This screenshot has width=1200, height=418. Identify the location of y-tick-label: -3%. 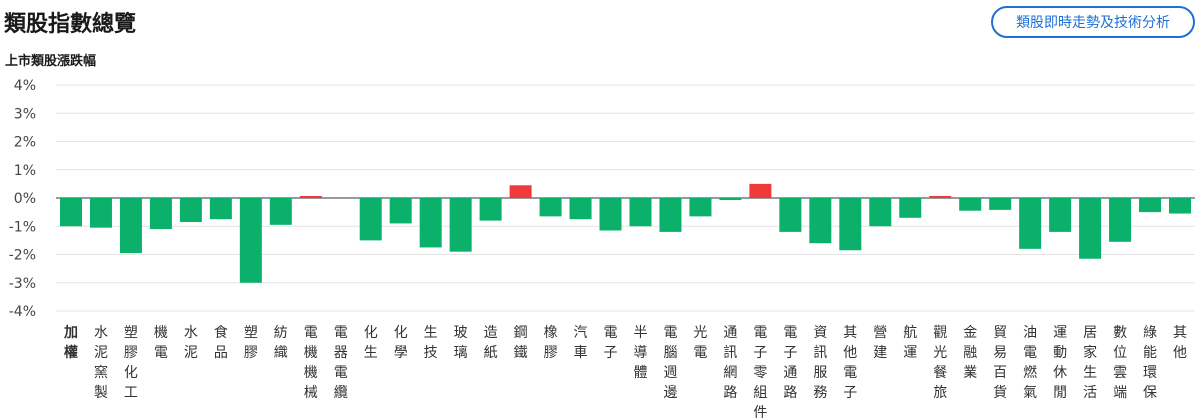
(22, 284).